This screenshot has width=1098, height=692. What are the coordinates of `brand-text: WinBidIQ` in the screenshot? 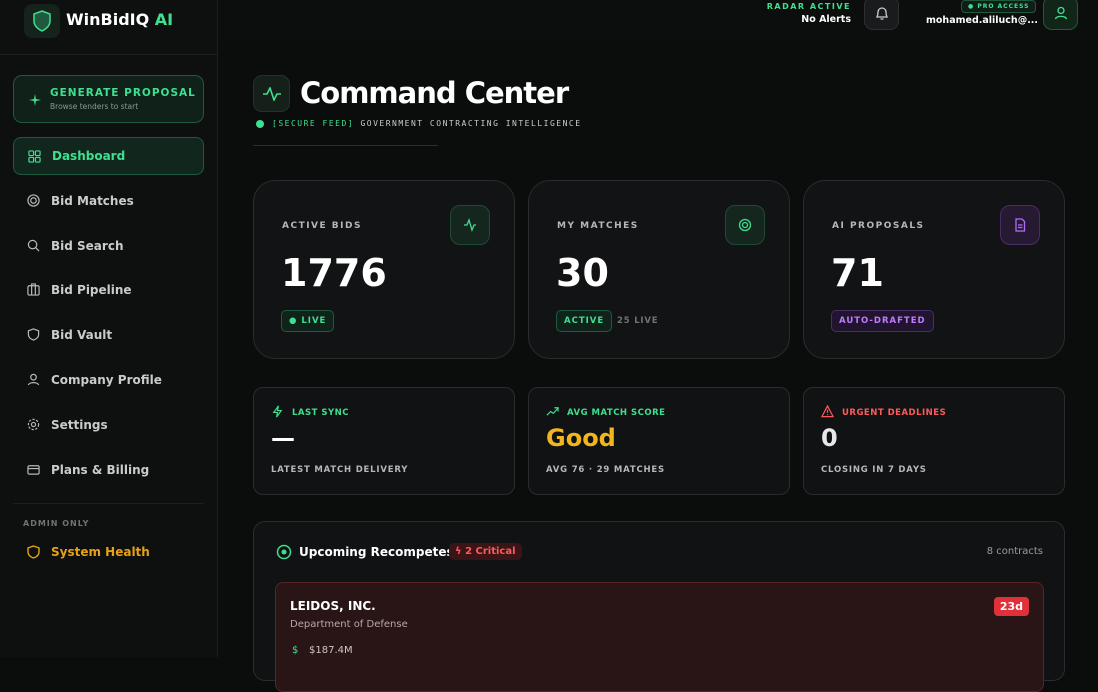 It's located at (108, 19).